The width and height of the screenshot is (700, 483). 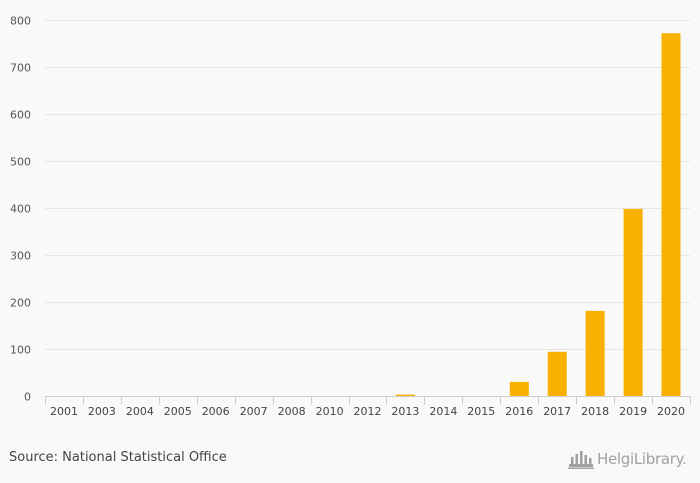 What do you see at coordinates (216, 411) in the screenshot?
I see `x-tick-label-2006: 2006` at bounding box center [216, 411].